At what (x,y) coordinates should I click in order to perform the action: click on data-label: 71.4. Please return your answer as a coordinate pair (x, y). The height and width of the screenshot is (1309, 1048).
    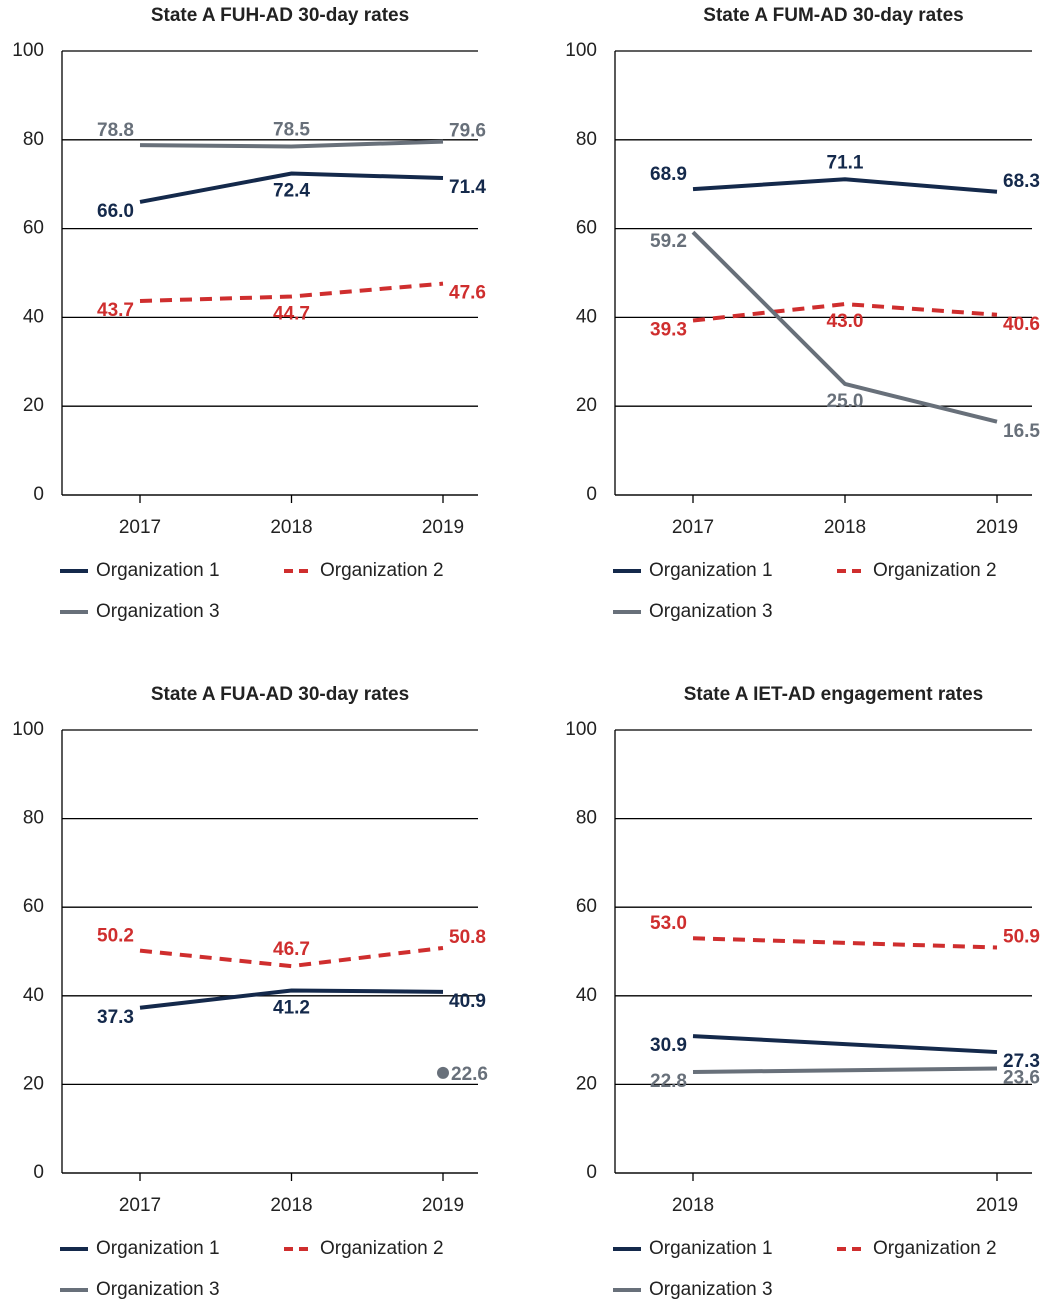
    Looking at the image, I should click on (467, 187).